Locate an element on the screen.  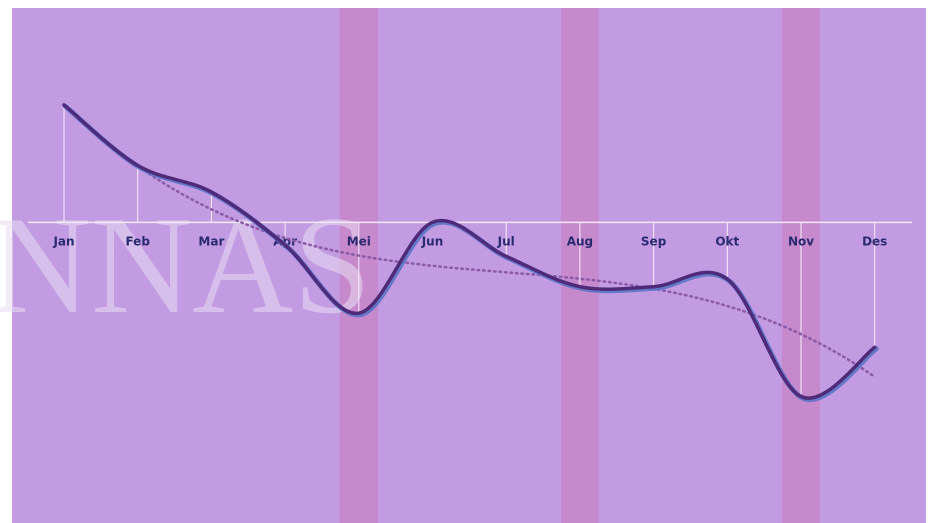
x-tick-label: Okt is located at coordinates (727, 241).